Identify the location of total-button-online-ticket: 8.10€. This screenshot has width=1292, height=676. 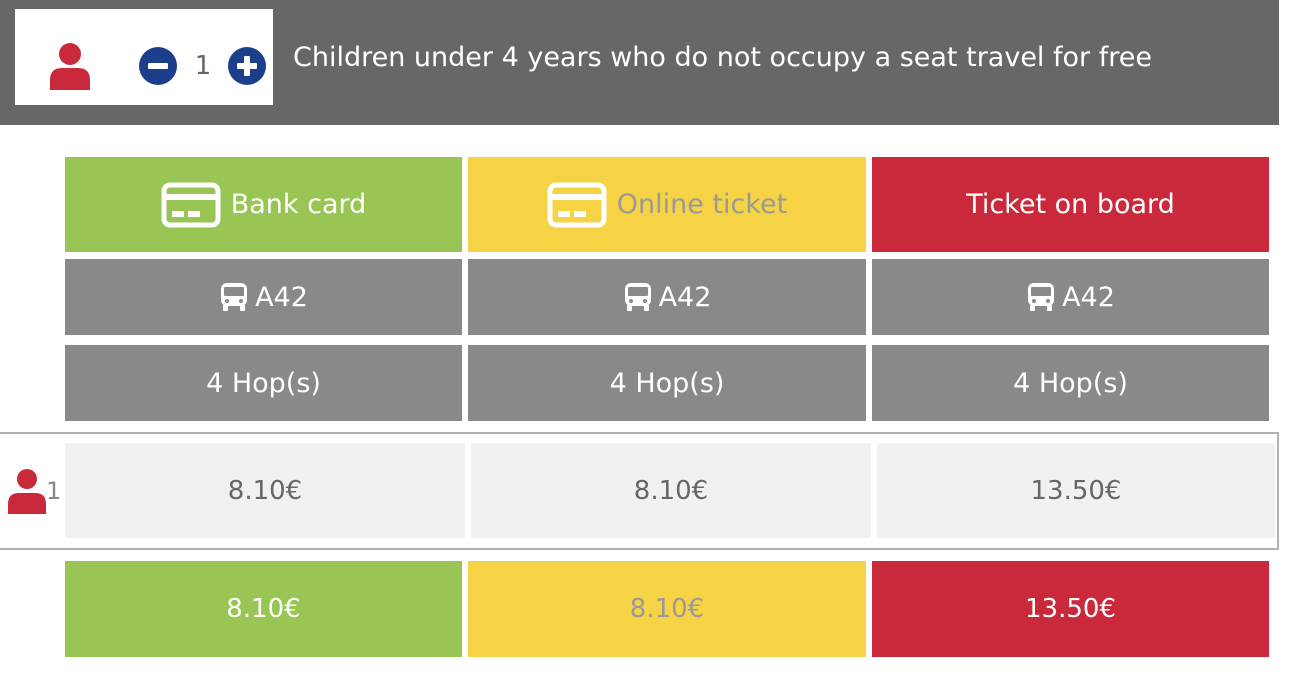
(667, 609).